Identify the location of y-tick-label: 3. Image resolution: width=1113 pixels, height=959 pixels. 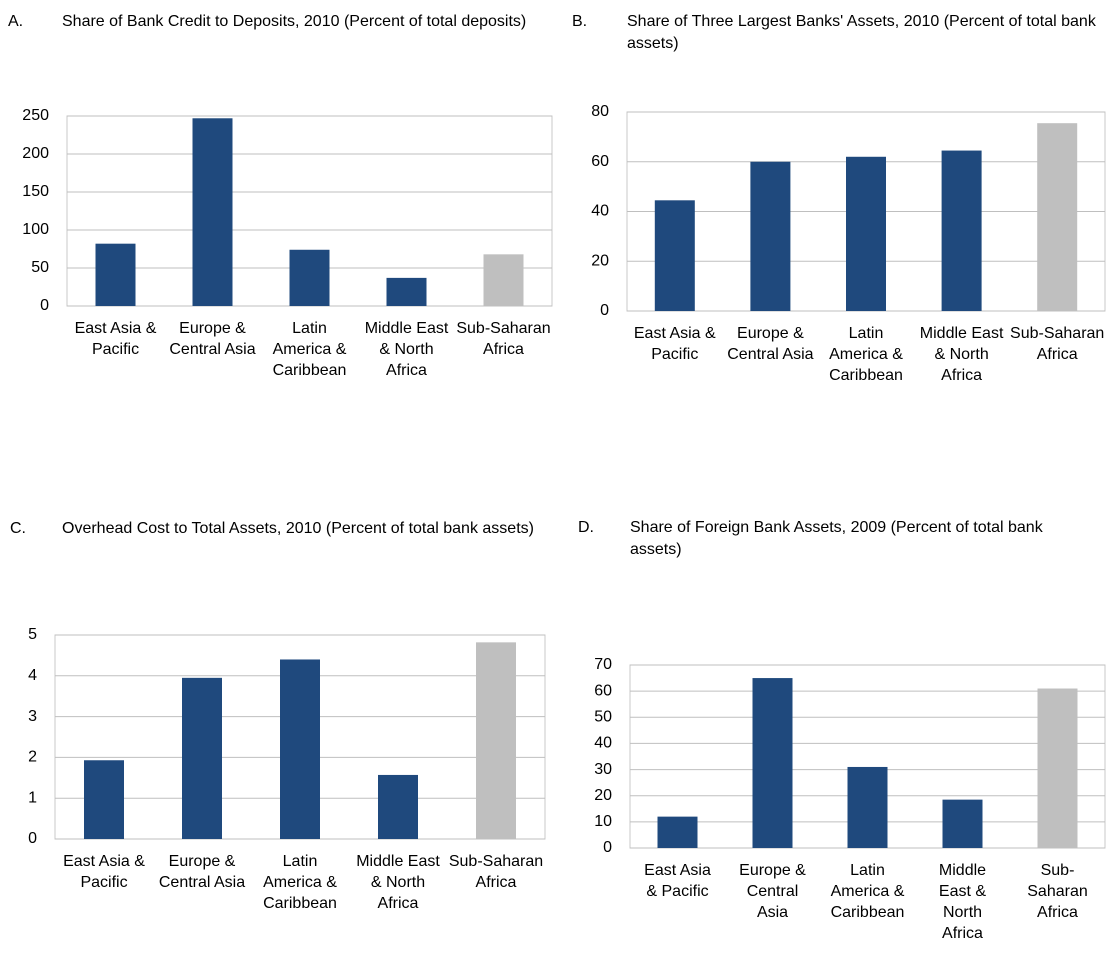
(32, 716).